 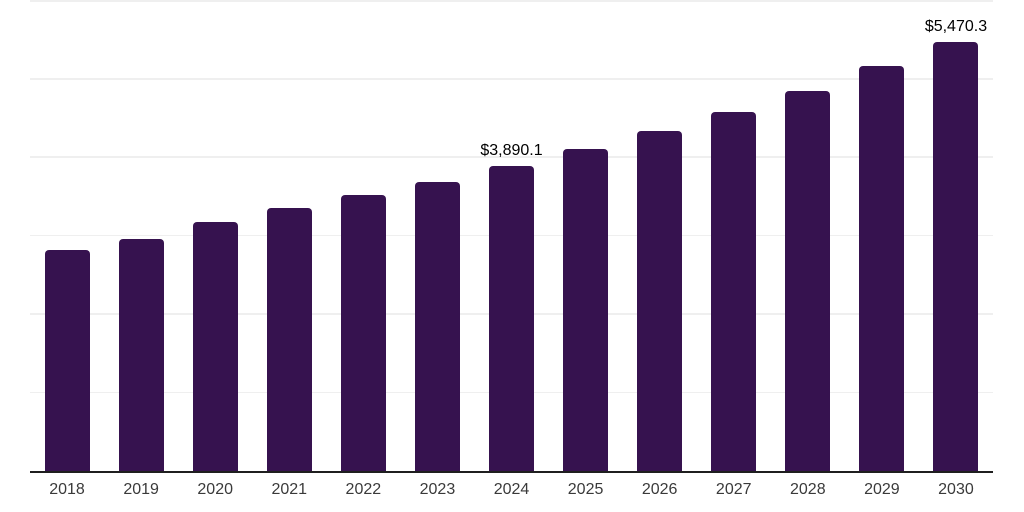 I want to click on x-tick-2027: 2027, so click(x=733, y=489).